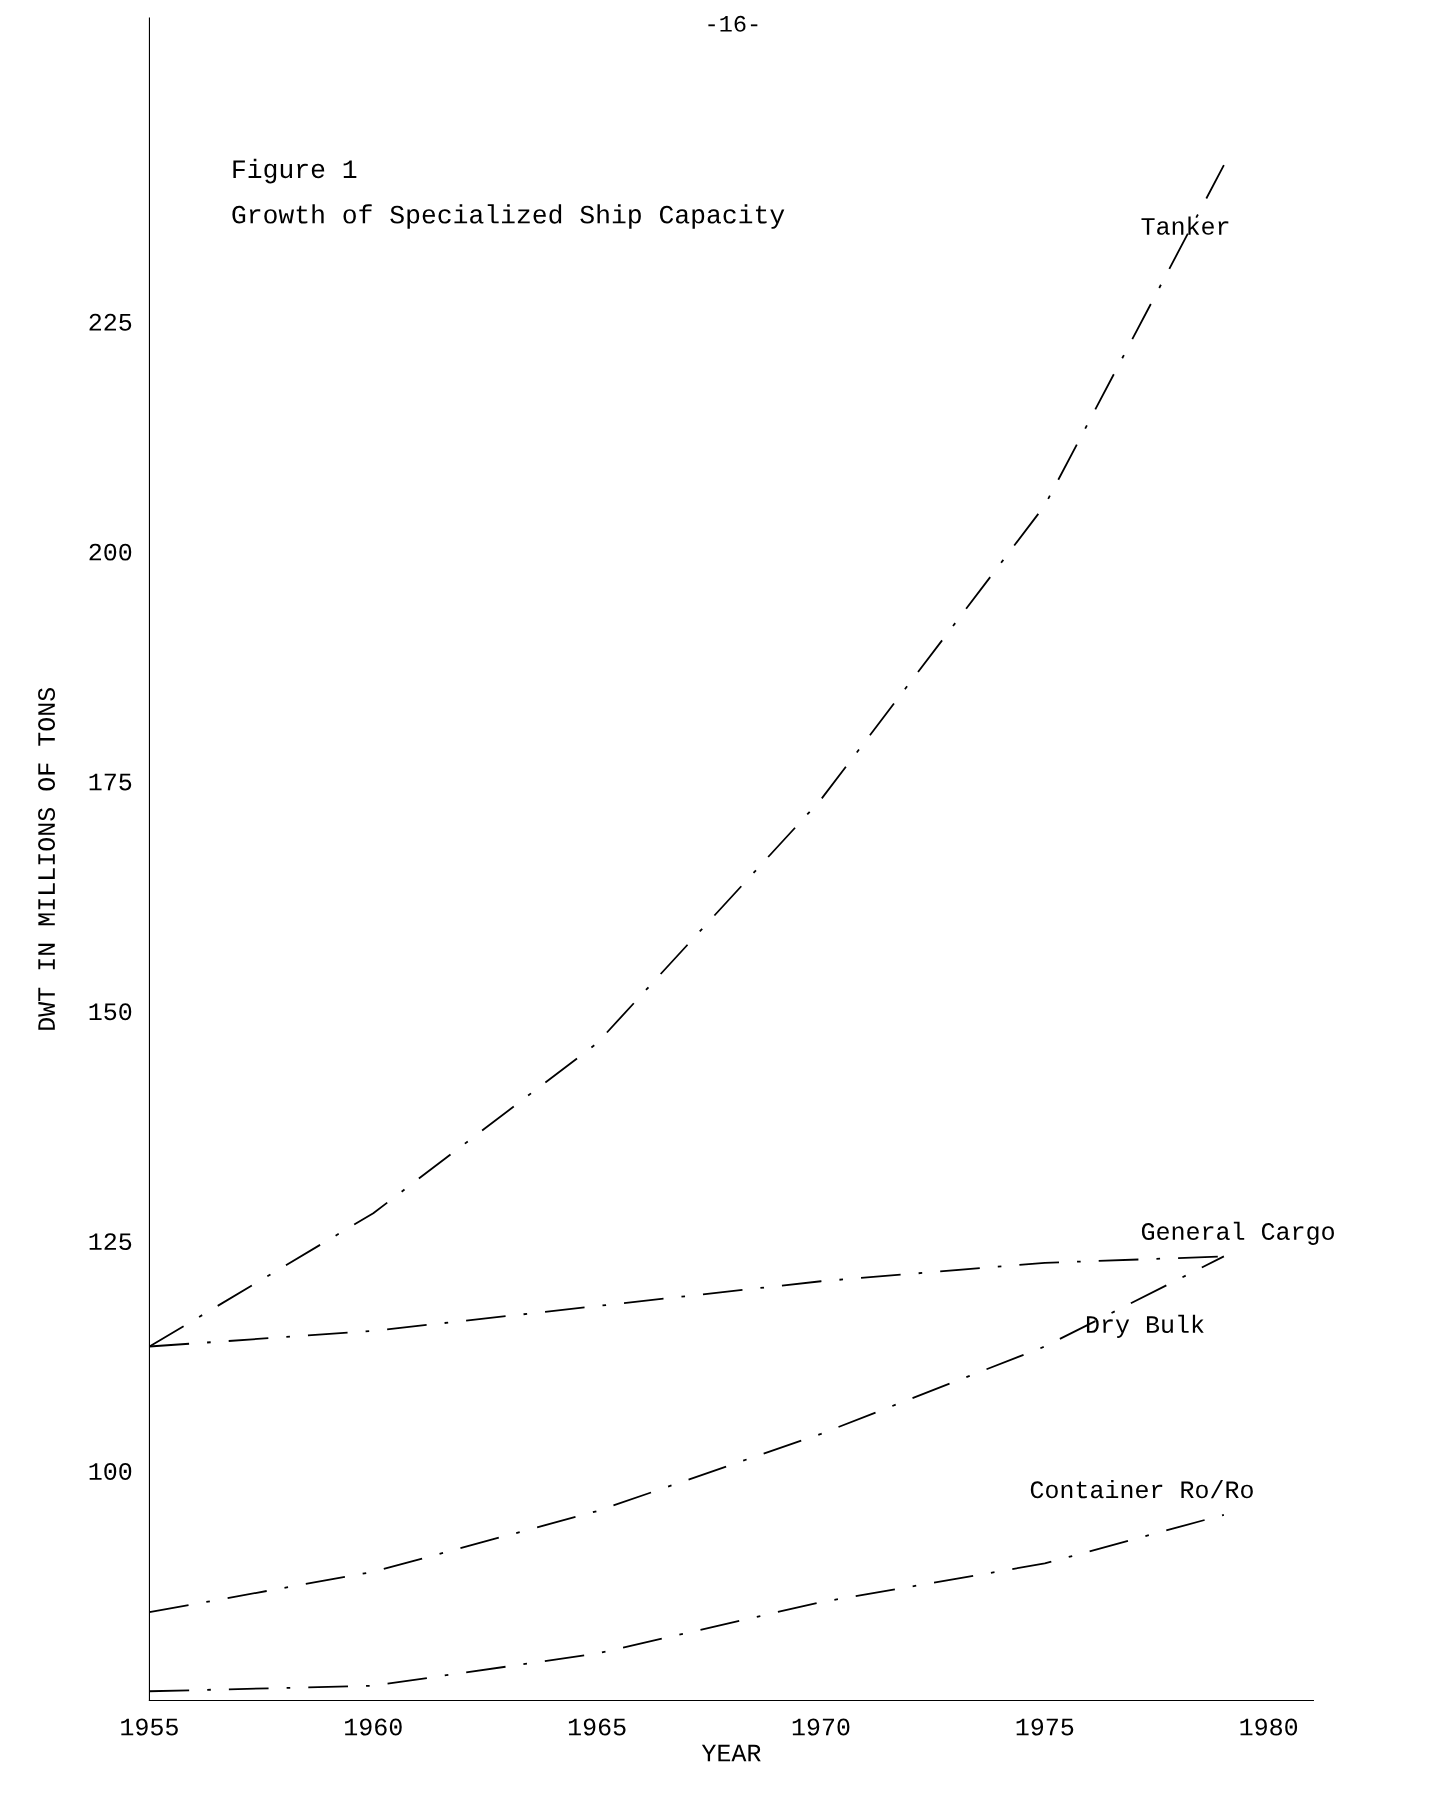  What do you see at coordinates (110, 322) in the screenshot?
I see `y-tick-label: 225` at bounding box center [110, 322].